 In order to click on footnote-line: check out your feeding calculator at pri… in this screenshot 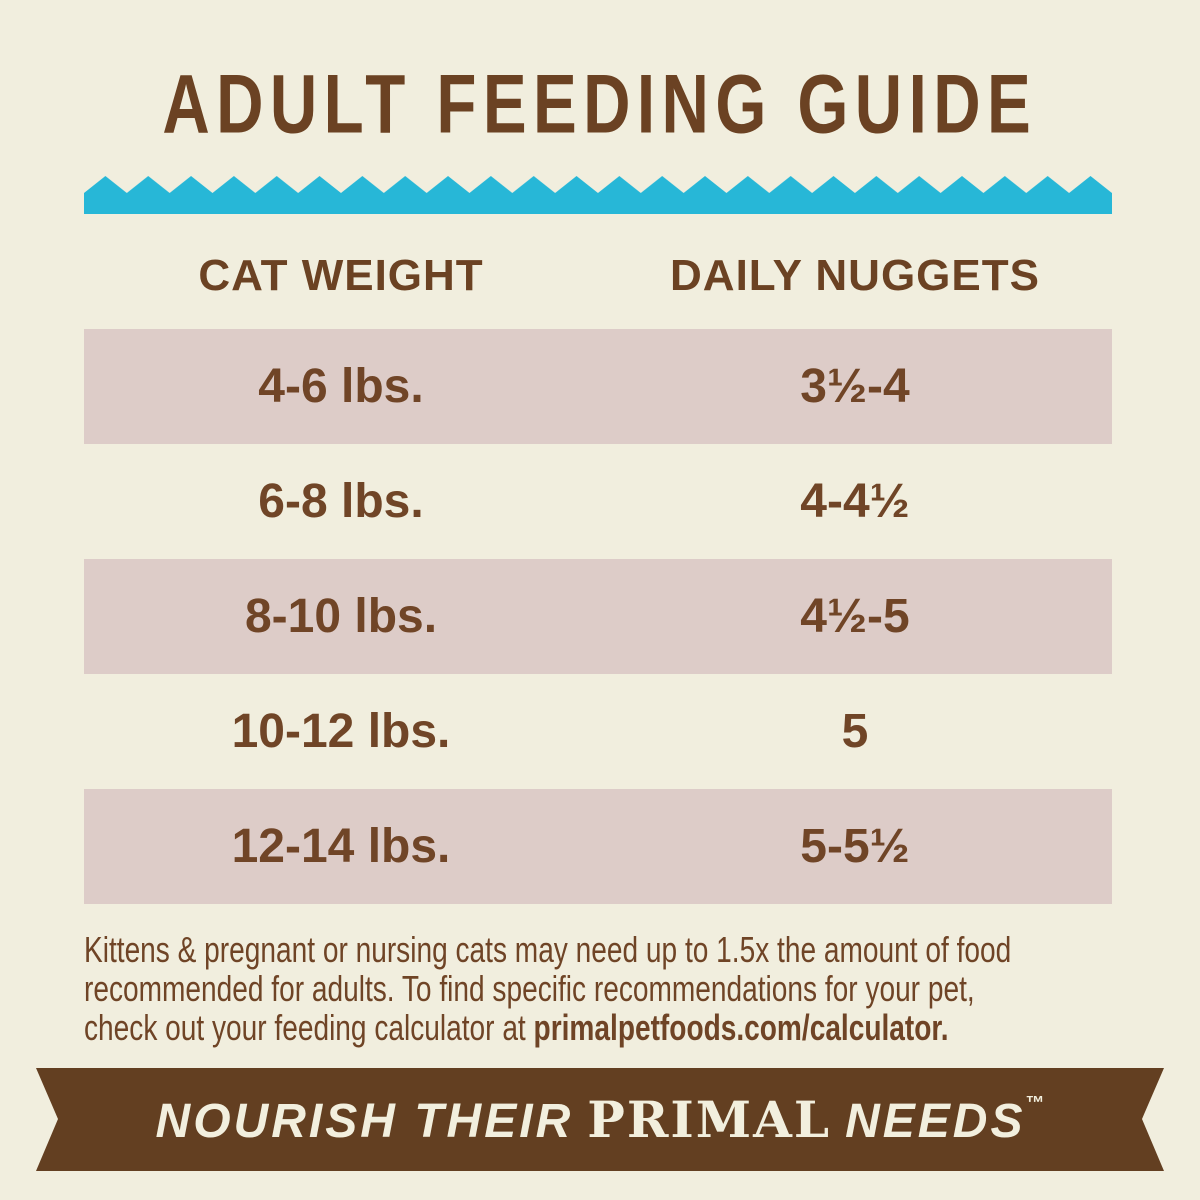, I will do `click(599, 1027)`.